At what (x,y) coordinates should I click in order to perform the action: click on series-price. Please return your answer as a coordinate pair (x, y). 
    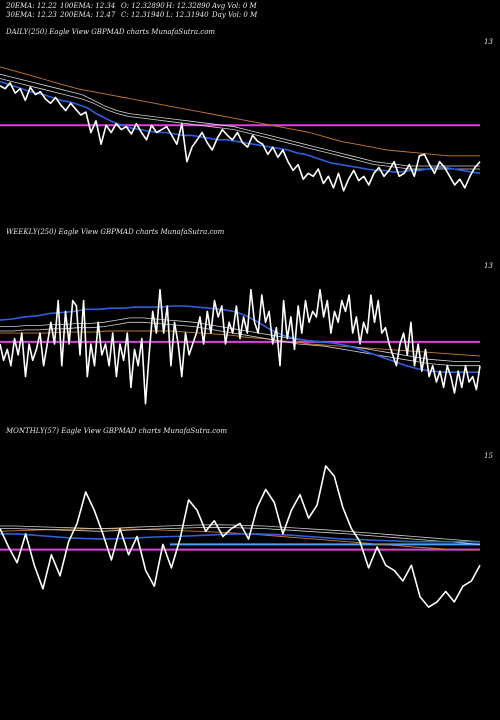
    Looking at the image, I should click on (240, 137).